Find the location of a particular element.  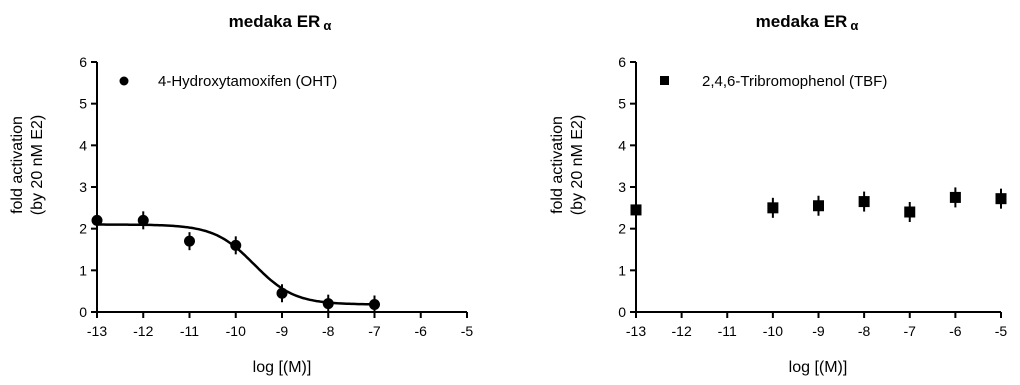

legend: 2,4,6-Tribromophenol (TBF) is located at coordinates (773, 81).